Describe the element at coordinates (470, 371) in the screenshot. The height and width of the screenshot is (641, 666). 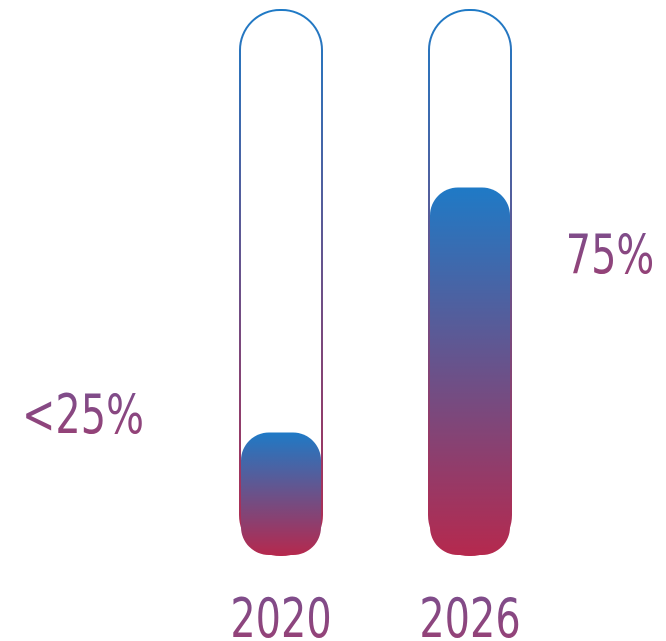
I see `bar-2026` at that location.